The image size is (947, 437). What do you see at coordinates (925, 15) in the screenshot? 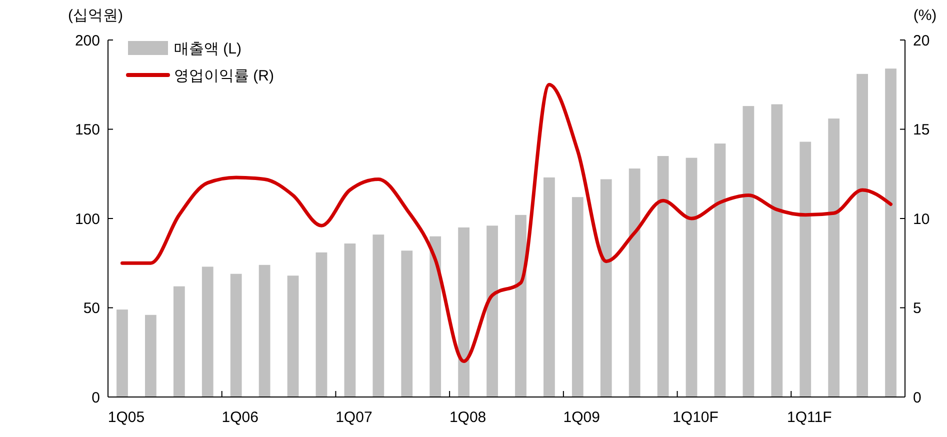
I see `y2-axis-title: (%)` at bounding box center [925, 15].